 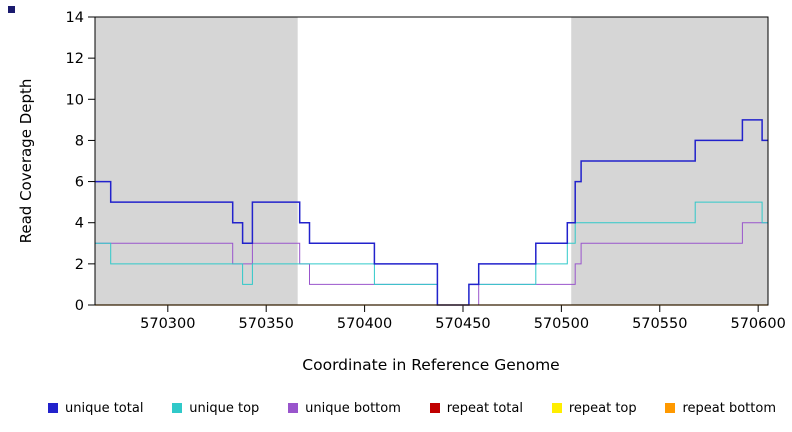 What do you see at coordinates (602, 408) in the screenshot?
I see `legend-label: repeat top` at bounding box center [602, 408].